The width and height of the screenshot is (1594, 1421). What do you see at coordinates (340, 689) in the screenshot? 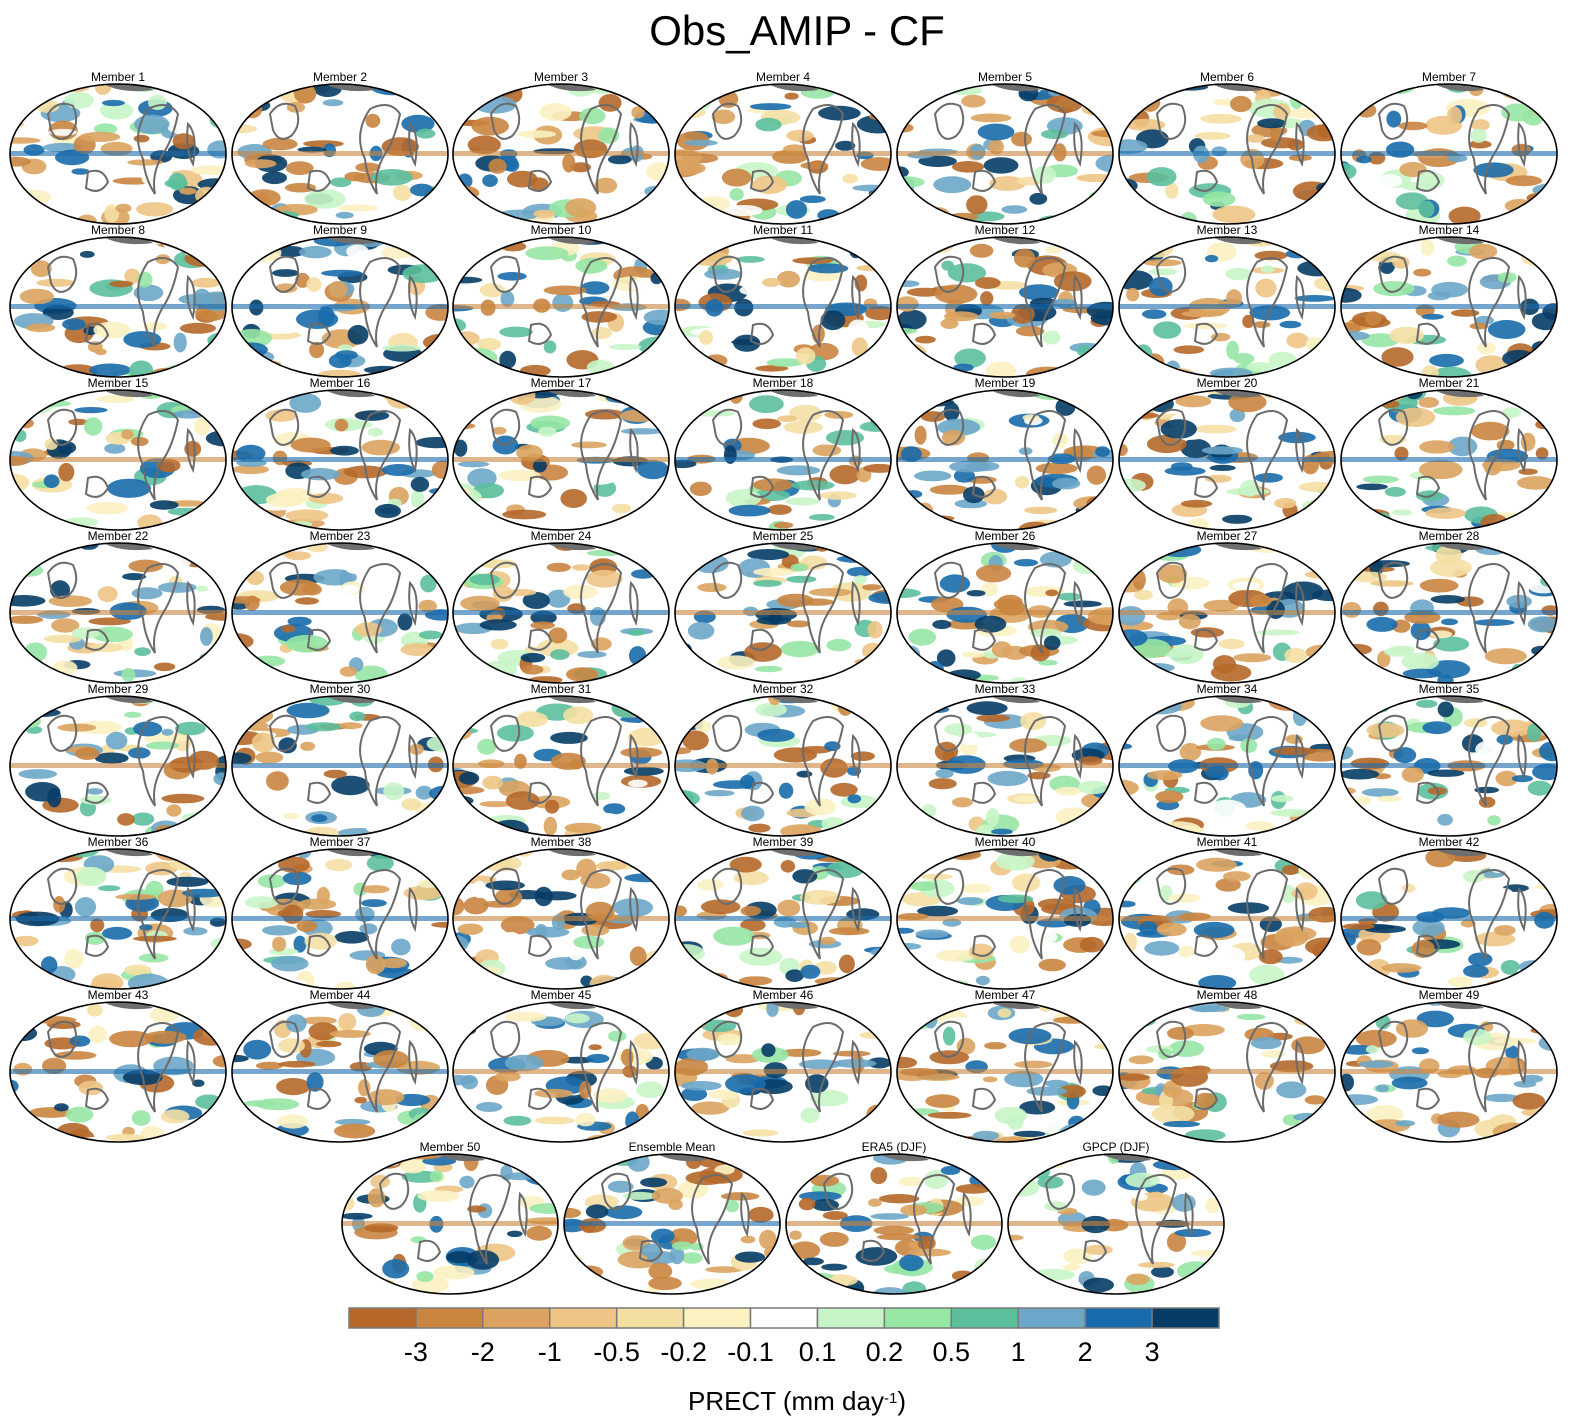
I see `panel-label: Member 30` at bounding box center [340, 689].